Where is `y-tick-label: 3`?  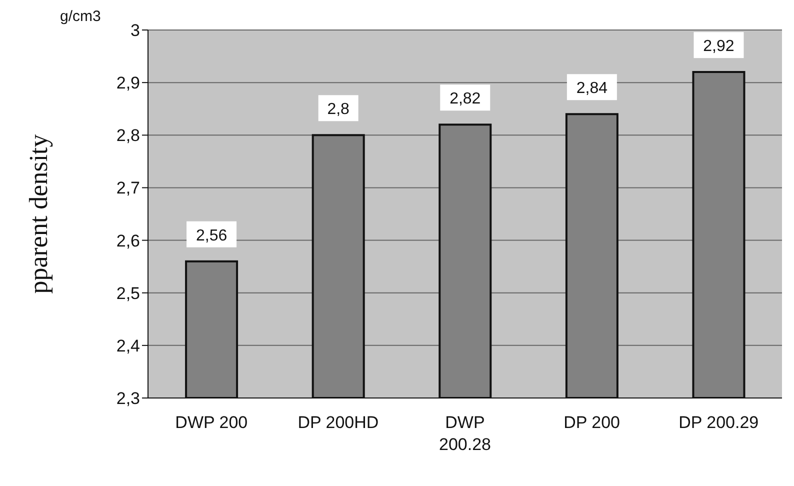
y-tick-label: 3 is located at coordinates (135, 30).